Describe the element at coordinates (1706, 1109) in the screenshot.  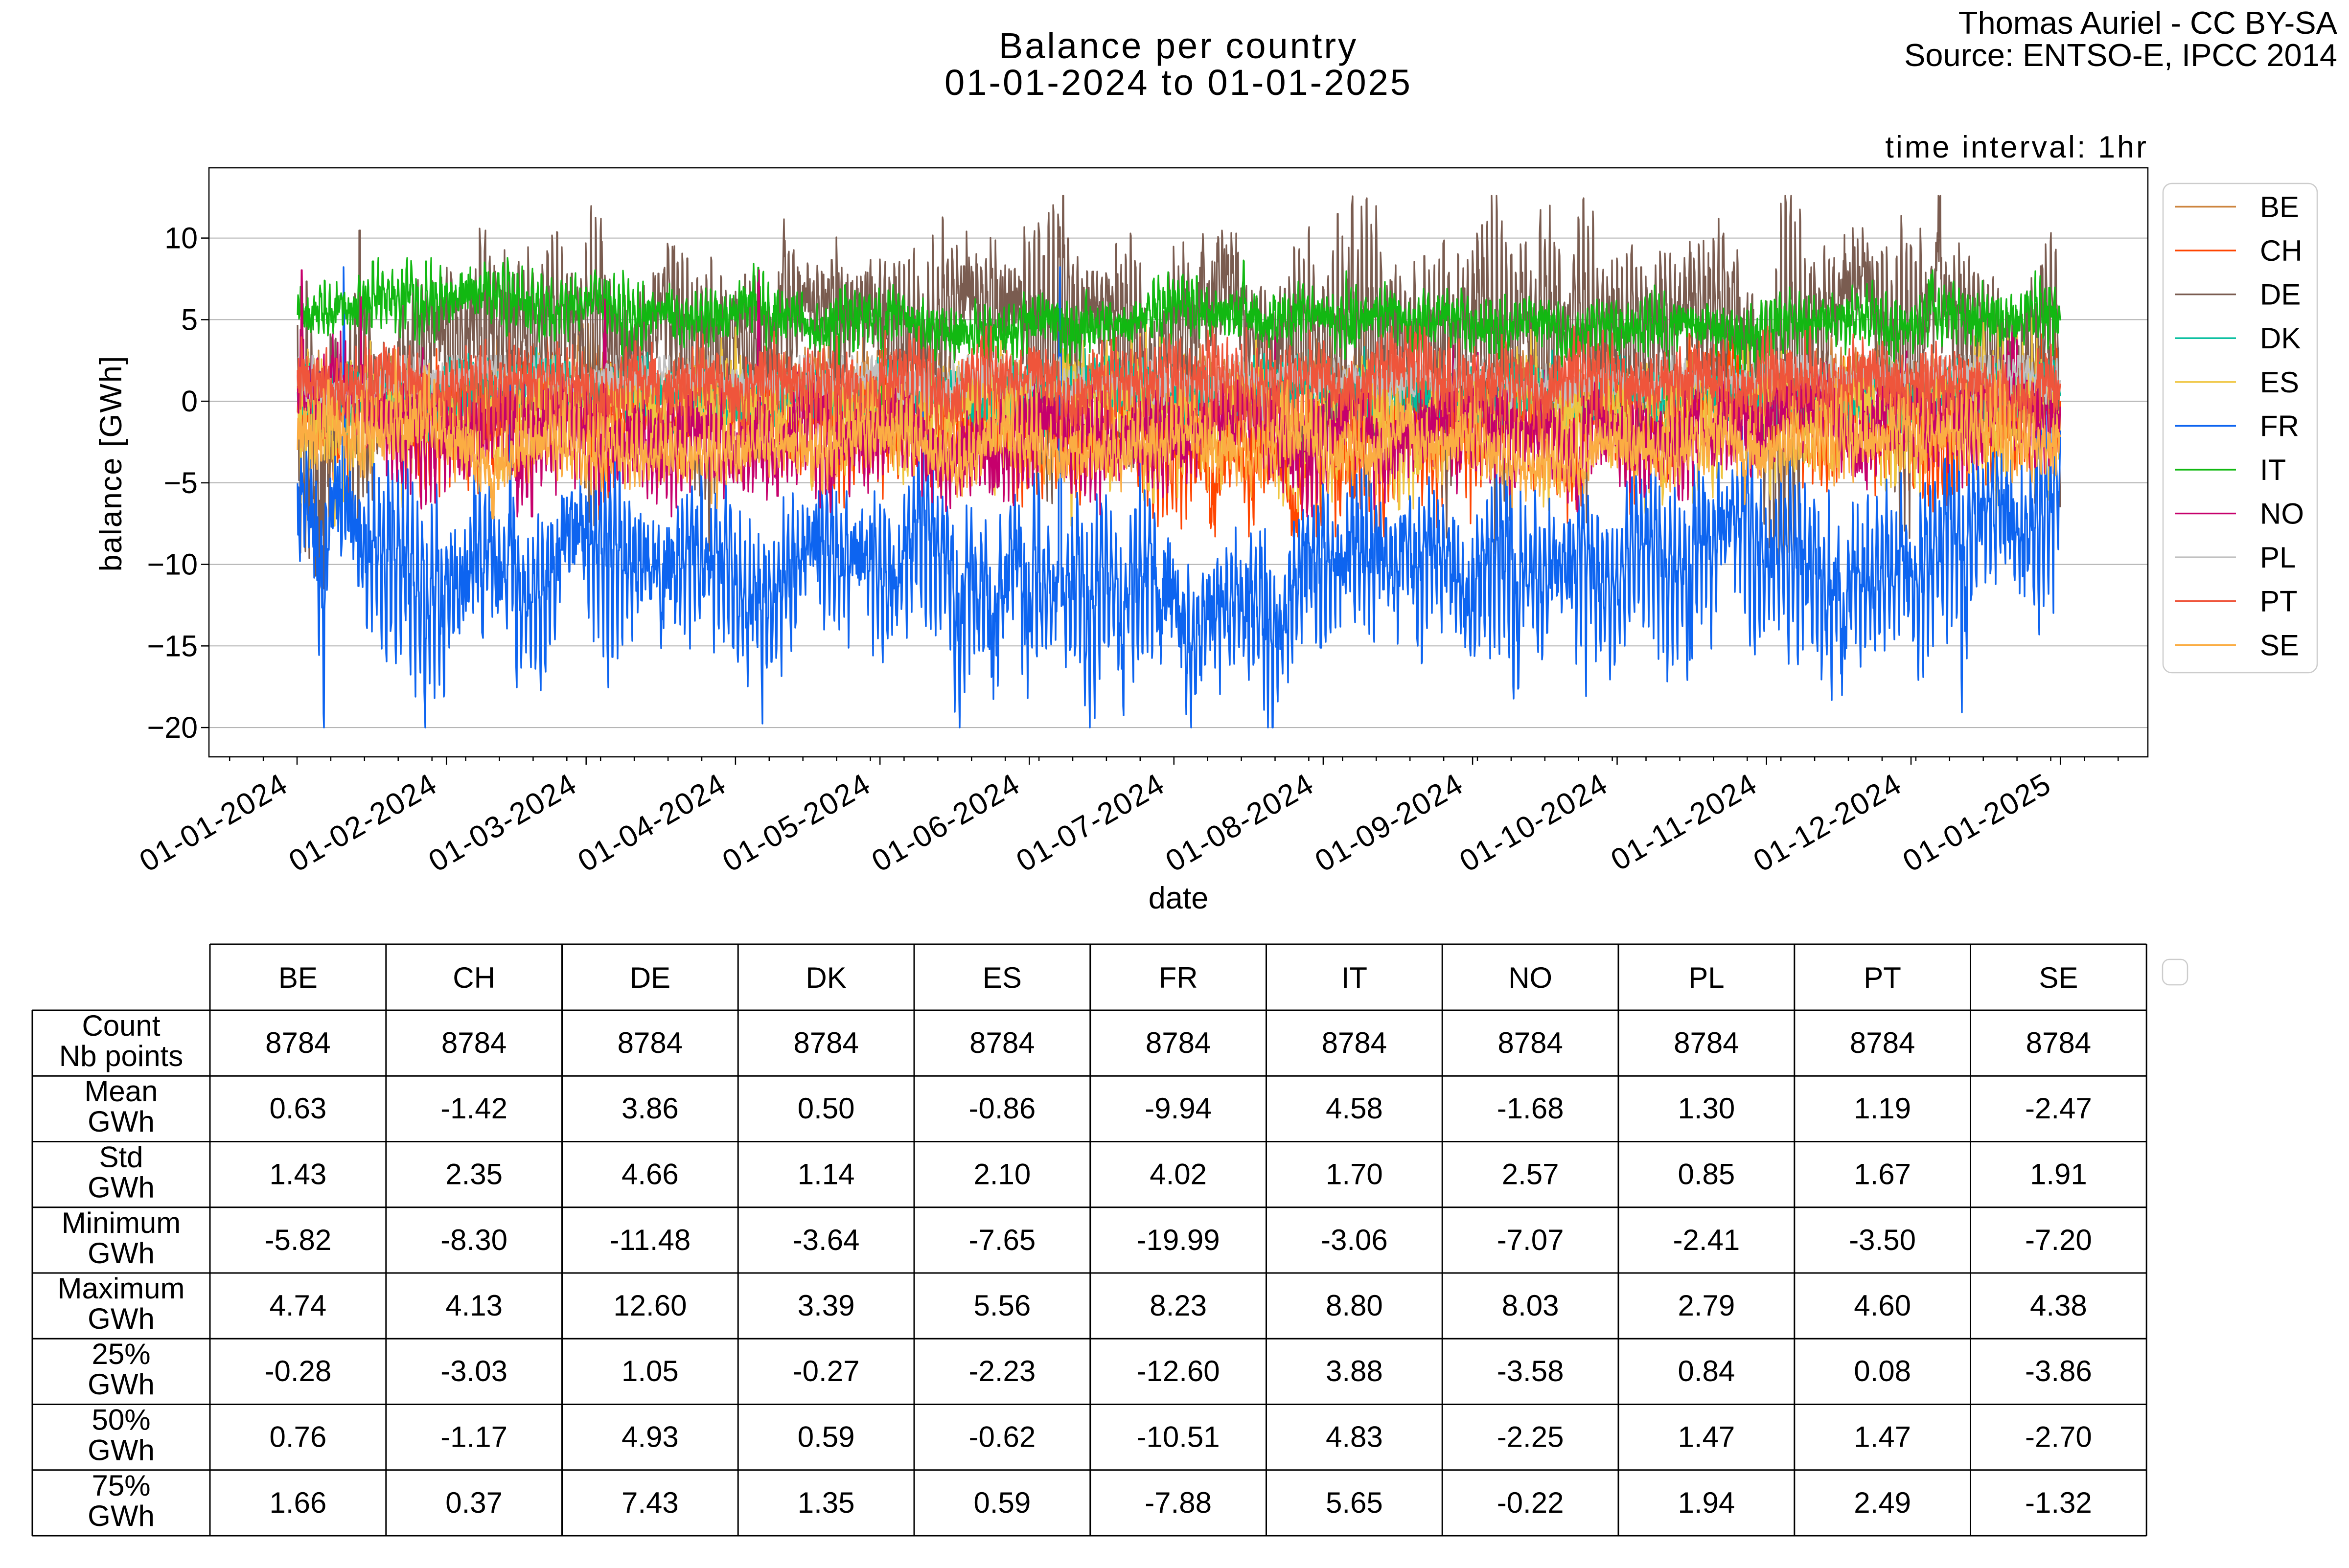
I see `svg-text: 1.30` at that location.